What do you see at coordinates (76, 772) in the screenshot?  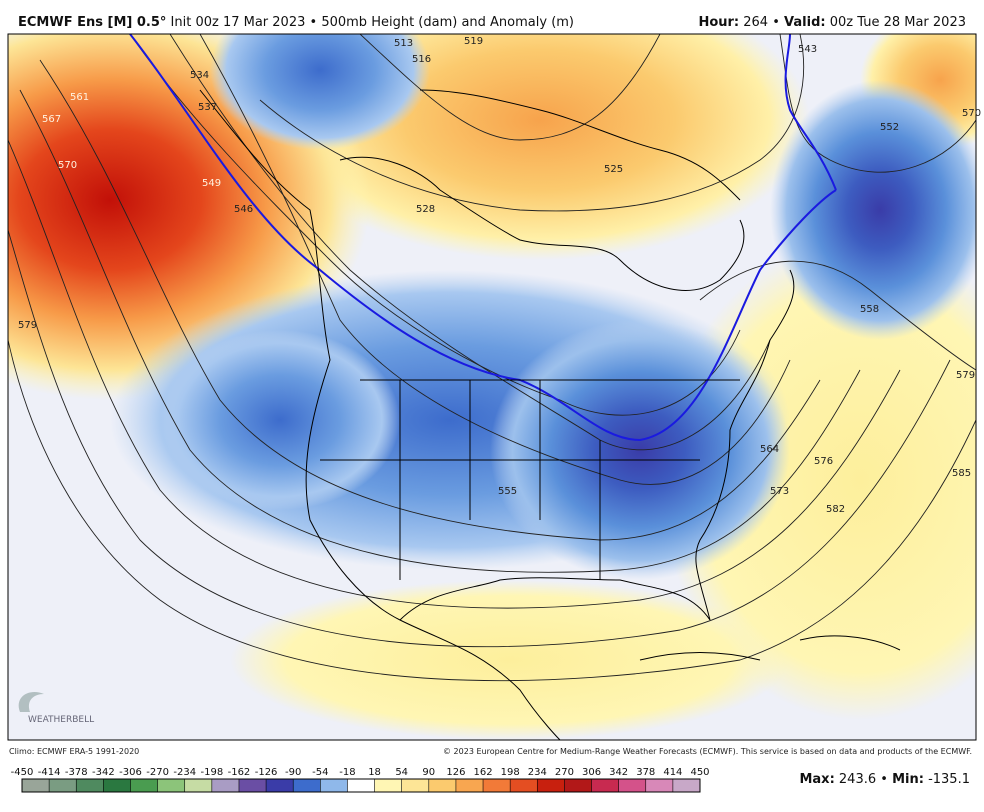 I see `colorbar-tick-label: -378` at bounding box center [76, 772].